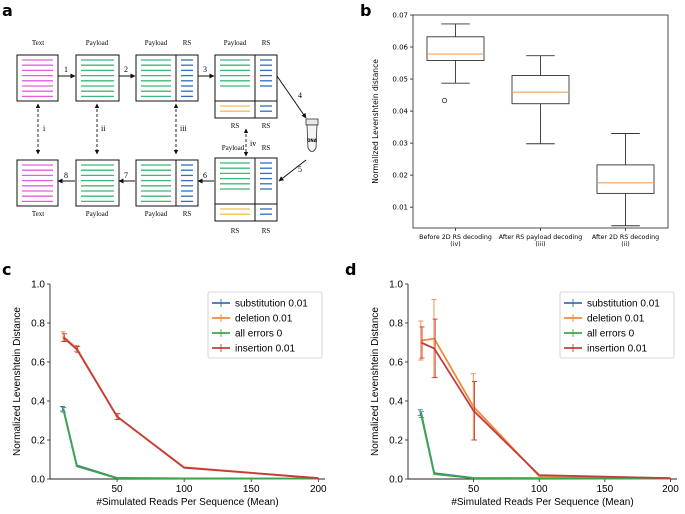 The height and width of the screenshot is (514, 685). What do you see at coordinates (156, 43) in the screenshot?
I see `label-payload-top2: Payload` at bounding box center [156, 43].